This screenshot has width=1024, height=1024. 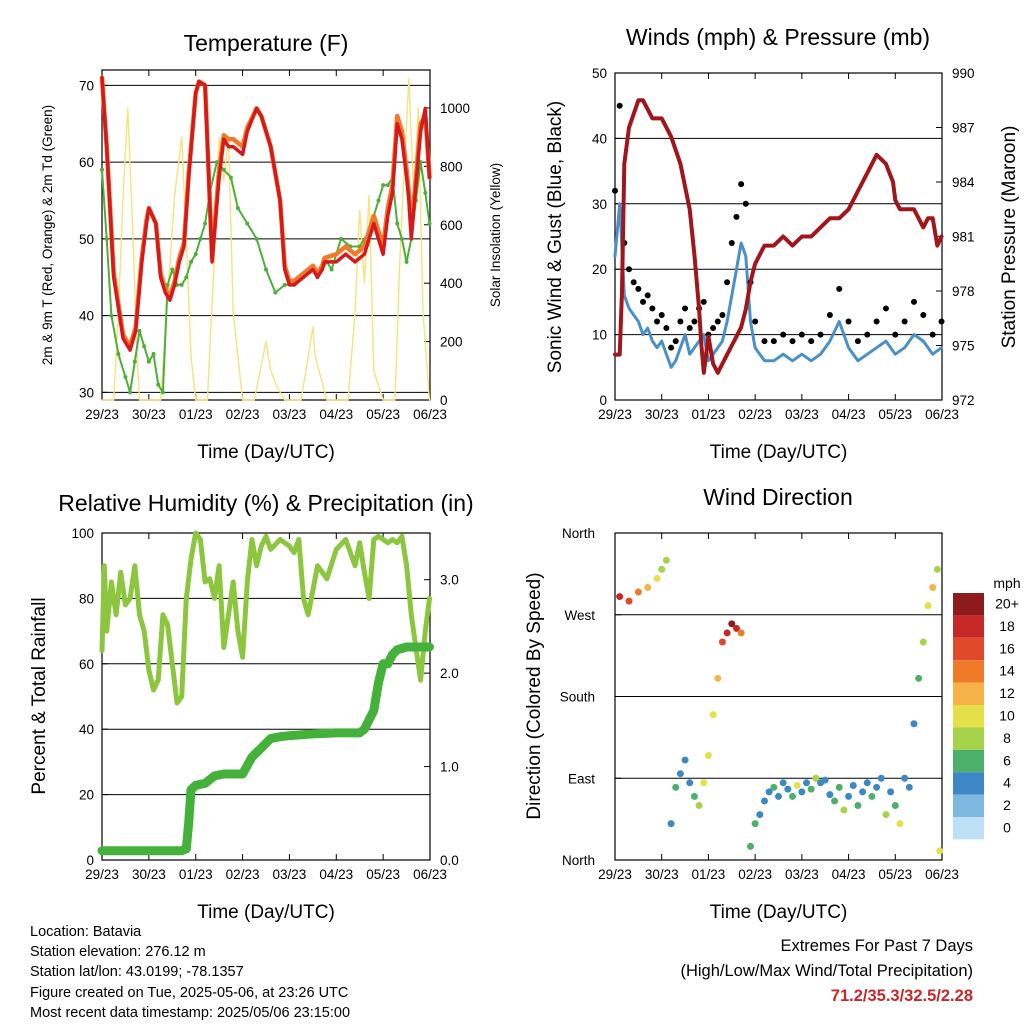 What do you see at coordinates (963, 400) in the screenshot?
I see `y2-tick-label: 972` at bounding box center [963, 400].